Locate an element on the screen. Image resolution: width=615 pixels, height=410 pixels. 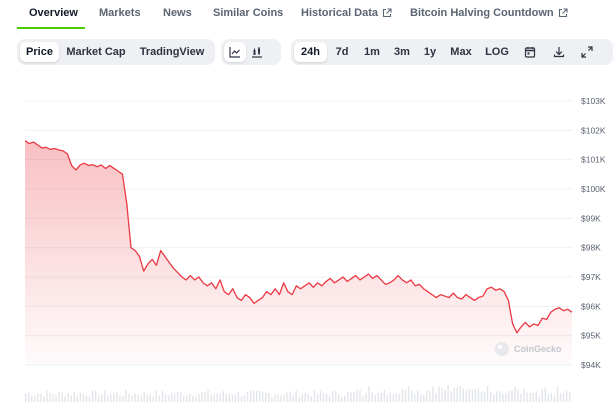
tab-historical-data: Historical Data is located at coordinates (346, 13).